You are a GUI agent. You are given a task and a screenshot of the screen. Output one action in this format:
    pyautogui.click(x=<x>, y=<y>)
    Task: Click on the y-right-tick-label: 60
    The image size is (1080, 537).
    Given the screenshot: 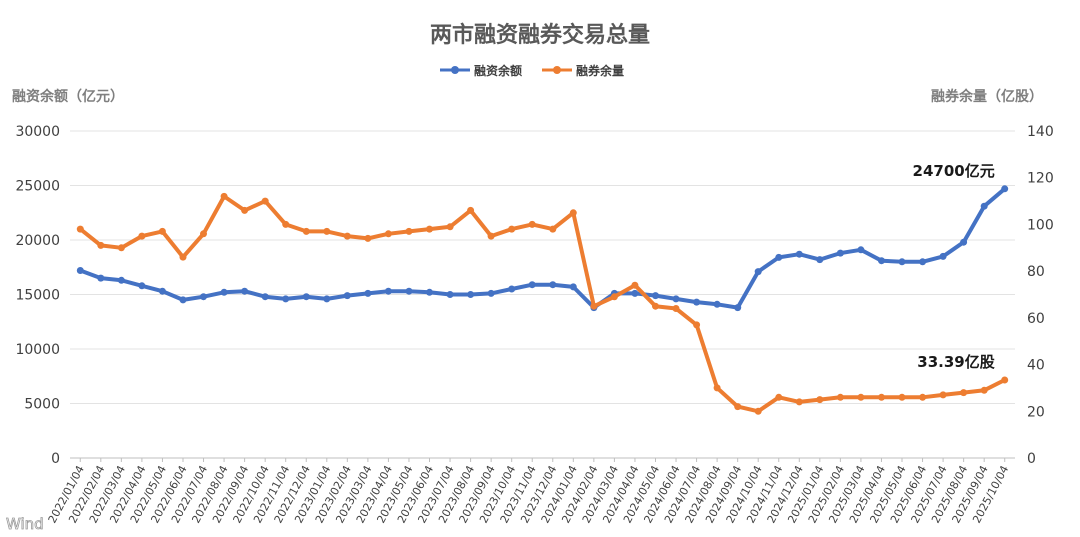 What is the action you would take?
    pyautogui.click(x=1036, y=319)
    